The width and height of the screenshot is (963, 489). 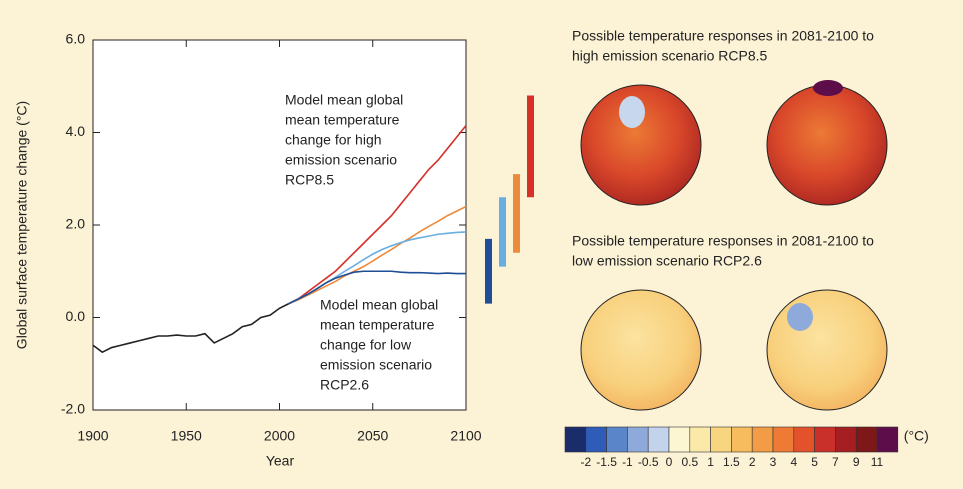 What do you see at coordinates (752, 462) in the screenshot?
I see `colorbar-label: 2` at bounding box center [752, 462].